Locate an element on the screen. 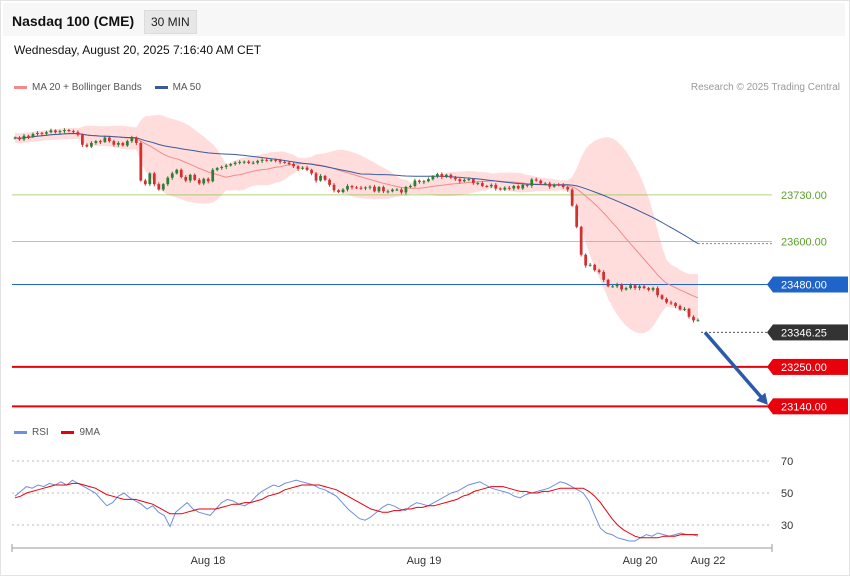  rsi-tick-label: 70 is located at coordinates (787, 462).